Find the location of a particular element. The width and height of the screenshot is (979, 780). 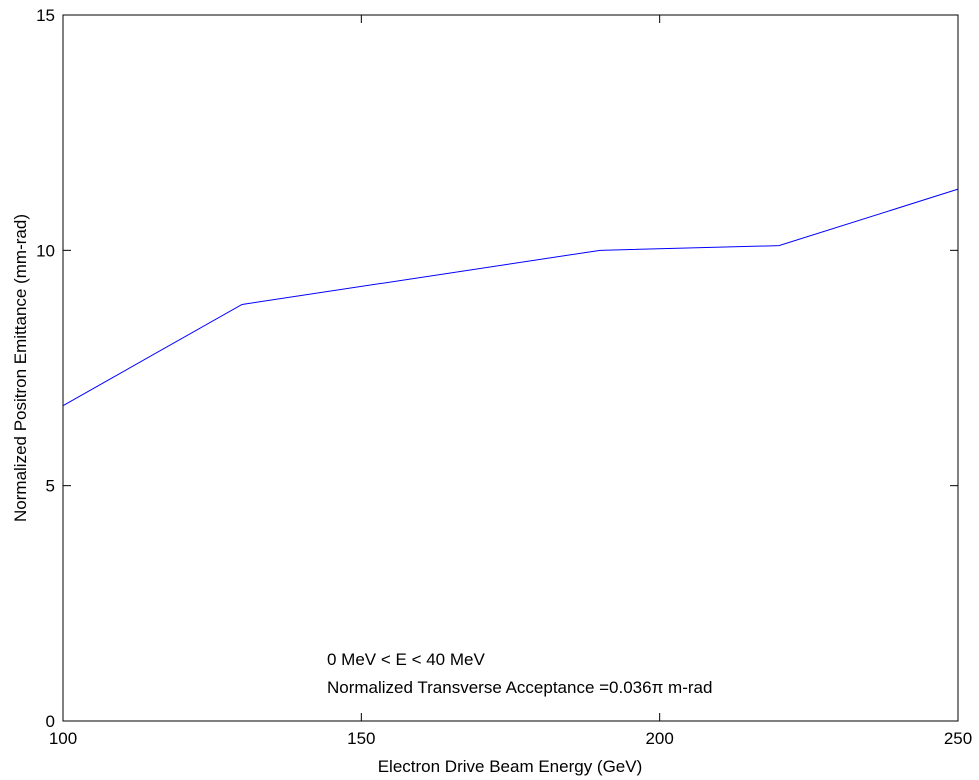

y-axis-label: Normalized Positron Emittance (mm-rad) is located at coordinates (20, 368).